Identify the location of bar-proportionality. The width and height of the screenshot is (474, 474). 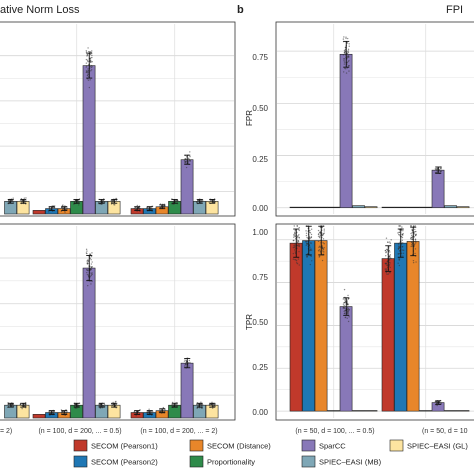
(333, 411).